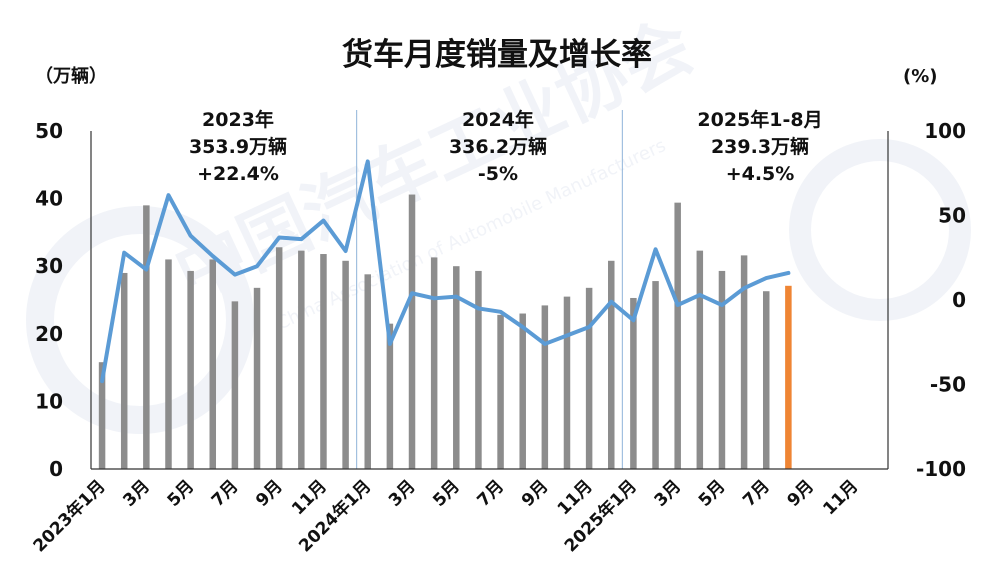 This screenshot has width=990, height=586. Describe the element at coordinates (49, 401) in the screenshot. I see `left-tick-label: 10` at that location.